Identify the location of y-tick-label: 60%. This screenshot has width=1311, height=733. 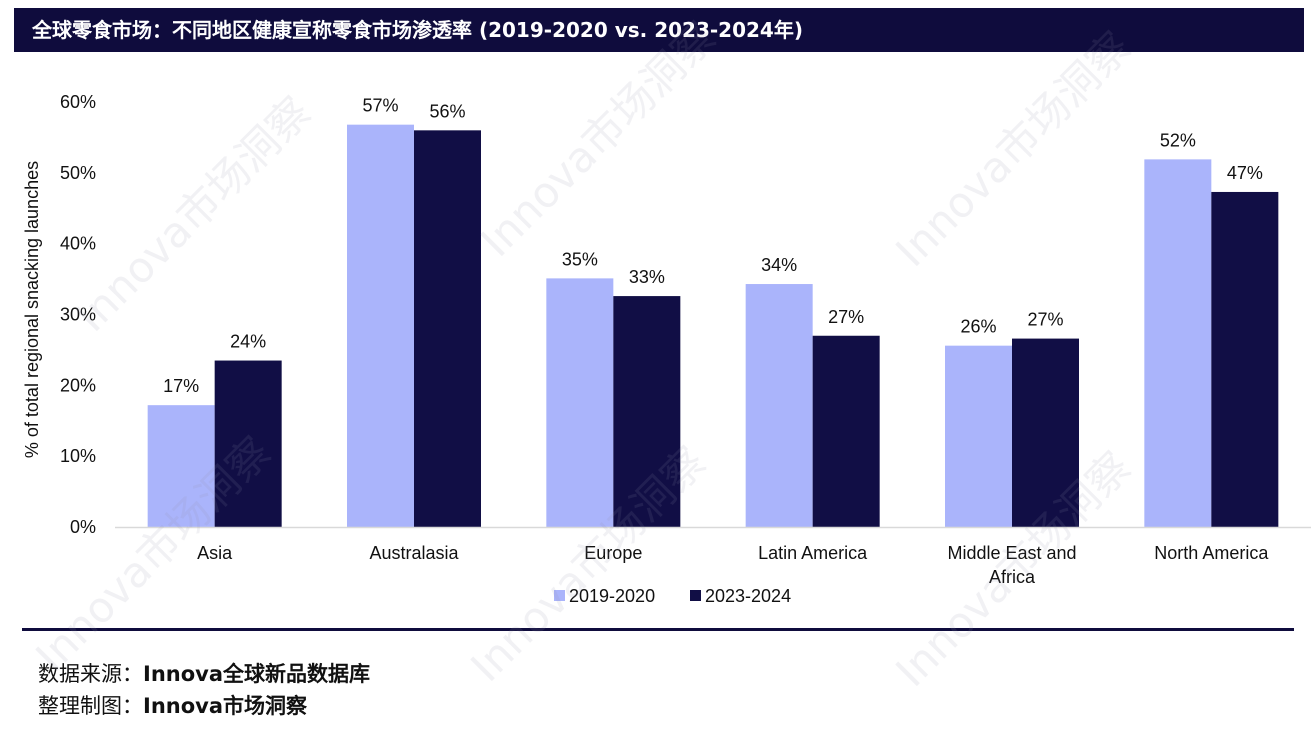
(78, 102).